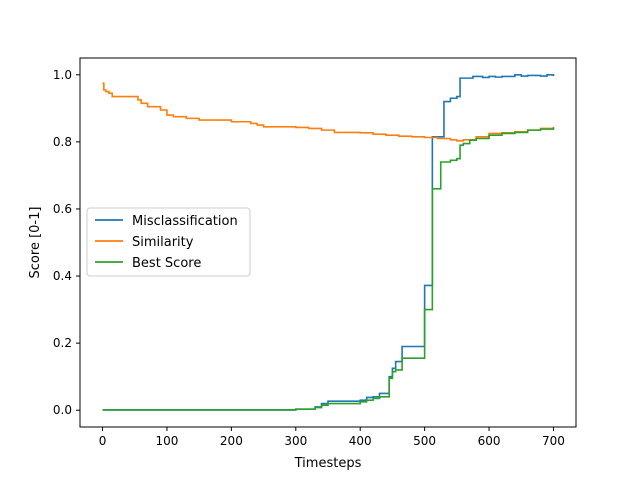 The image size is (640, 480). I want to click on x-tick-label: 700, so click(553, 441).